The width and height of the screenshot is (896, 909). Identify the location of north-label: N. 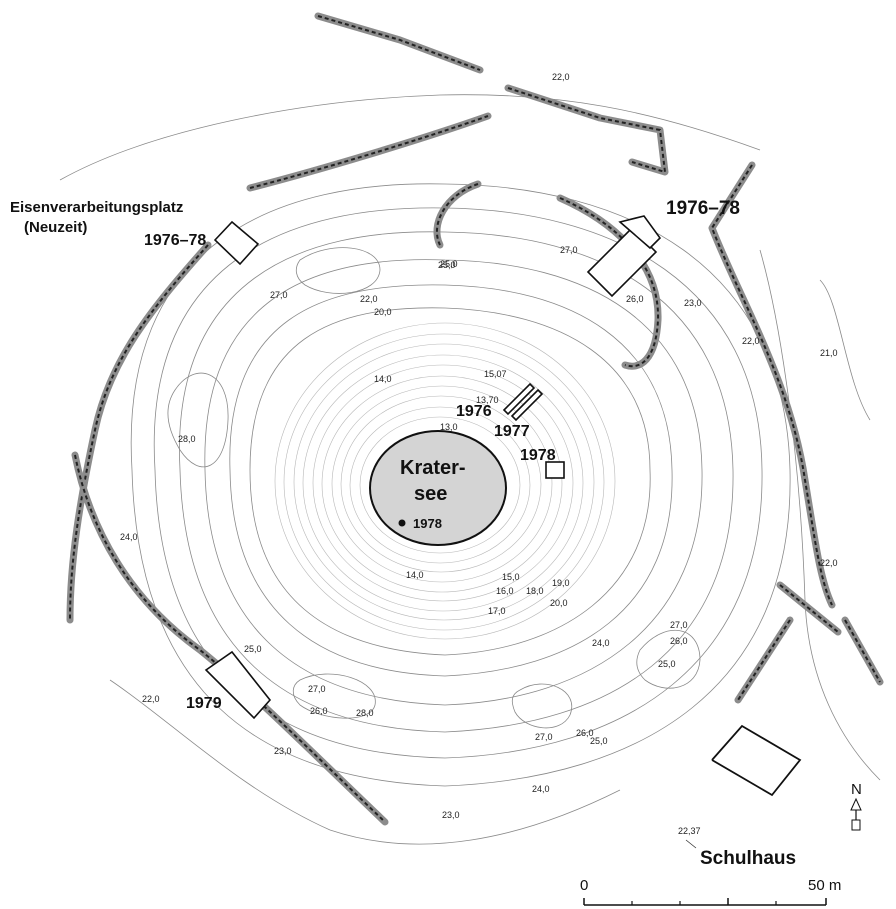
(856, 789).